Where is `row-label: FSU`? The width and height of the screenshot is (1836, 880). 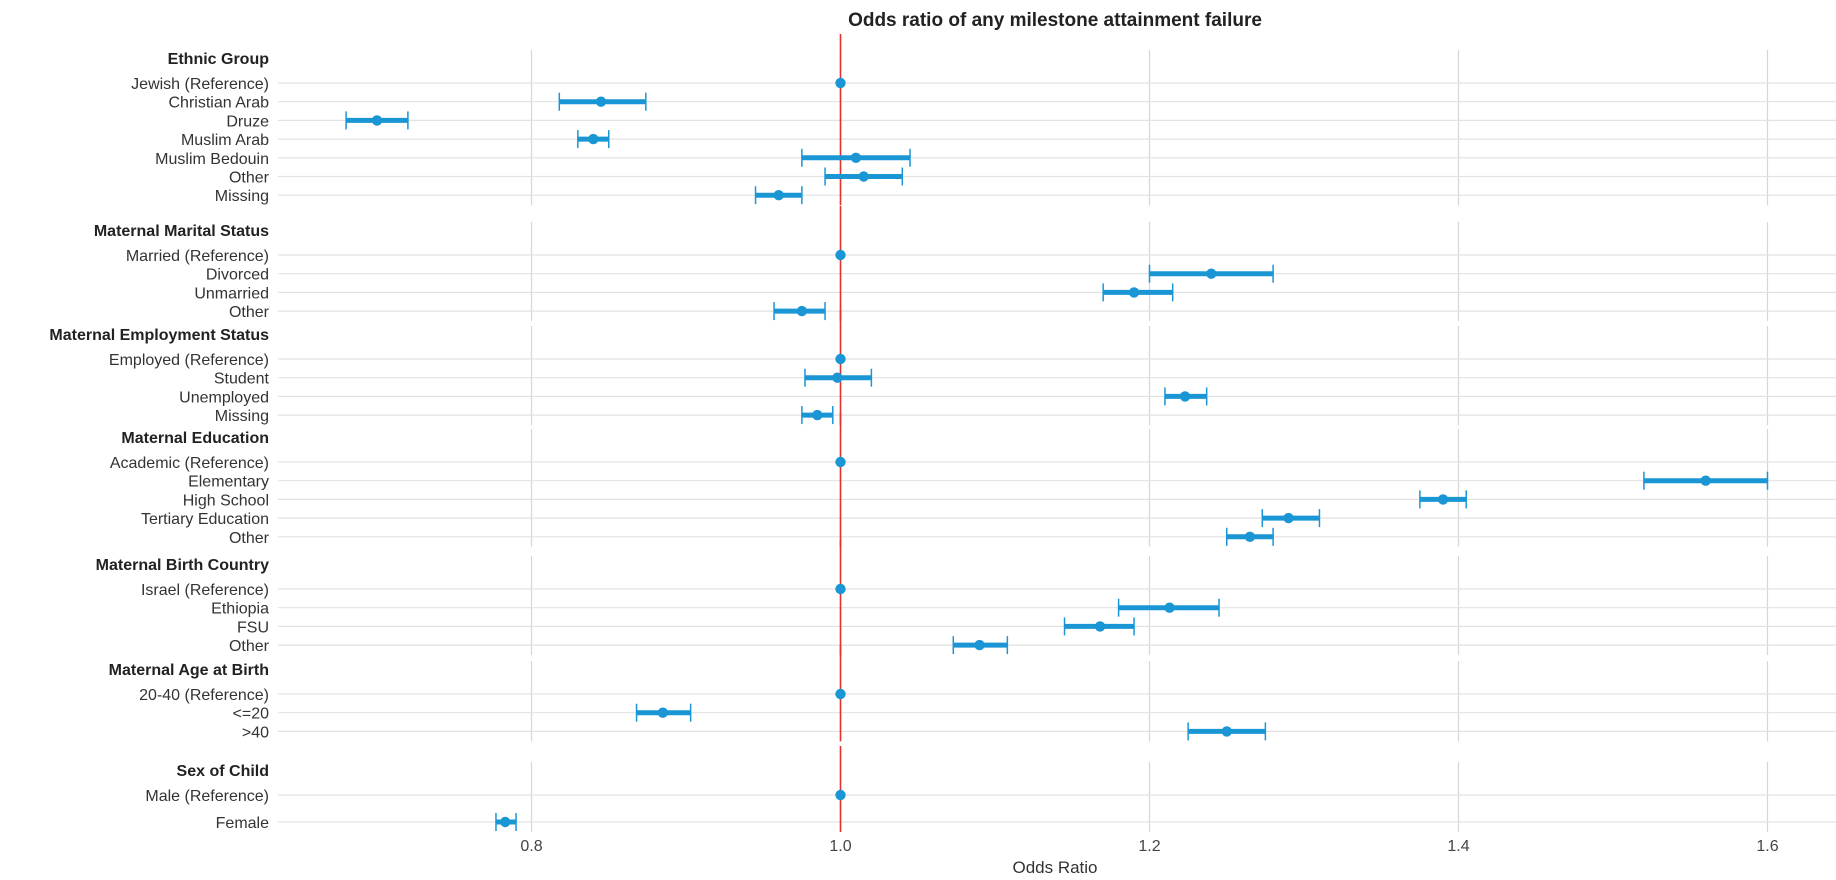 row-label: FSU is located at coordinates (253, 627).